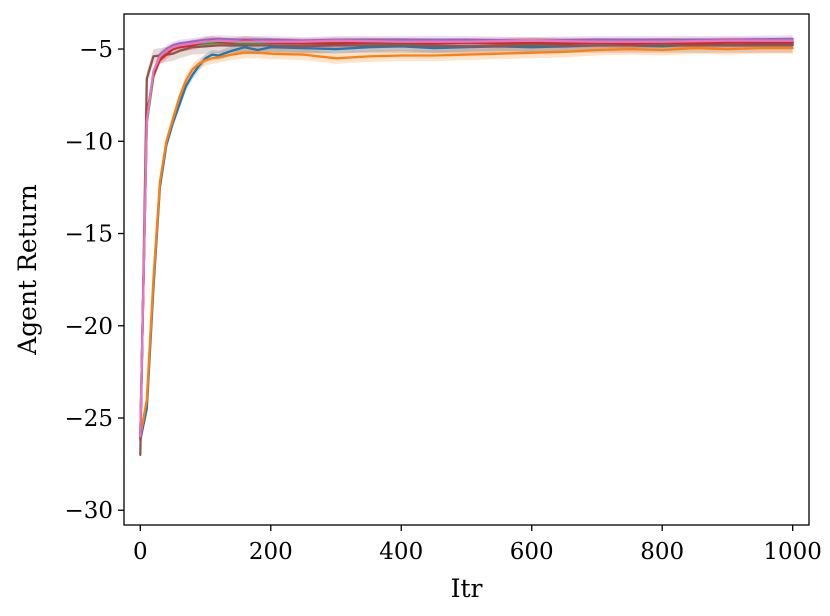  Describe the element at coordinates (477, 545) in the screenshot. I see `x-axis-ticks: 0 200 400 600 800 1000` at that location.